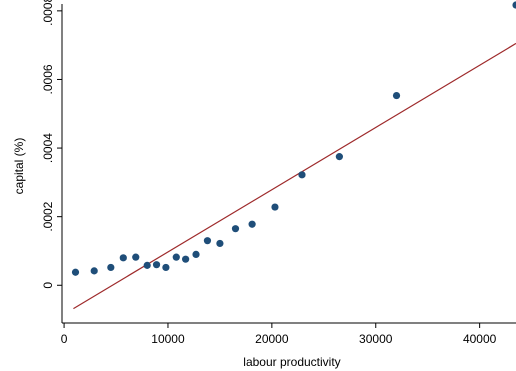 This screenshot has width=516, height=371. I want to click on y-tick-label: .0006, so click(48, 79).